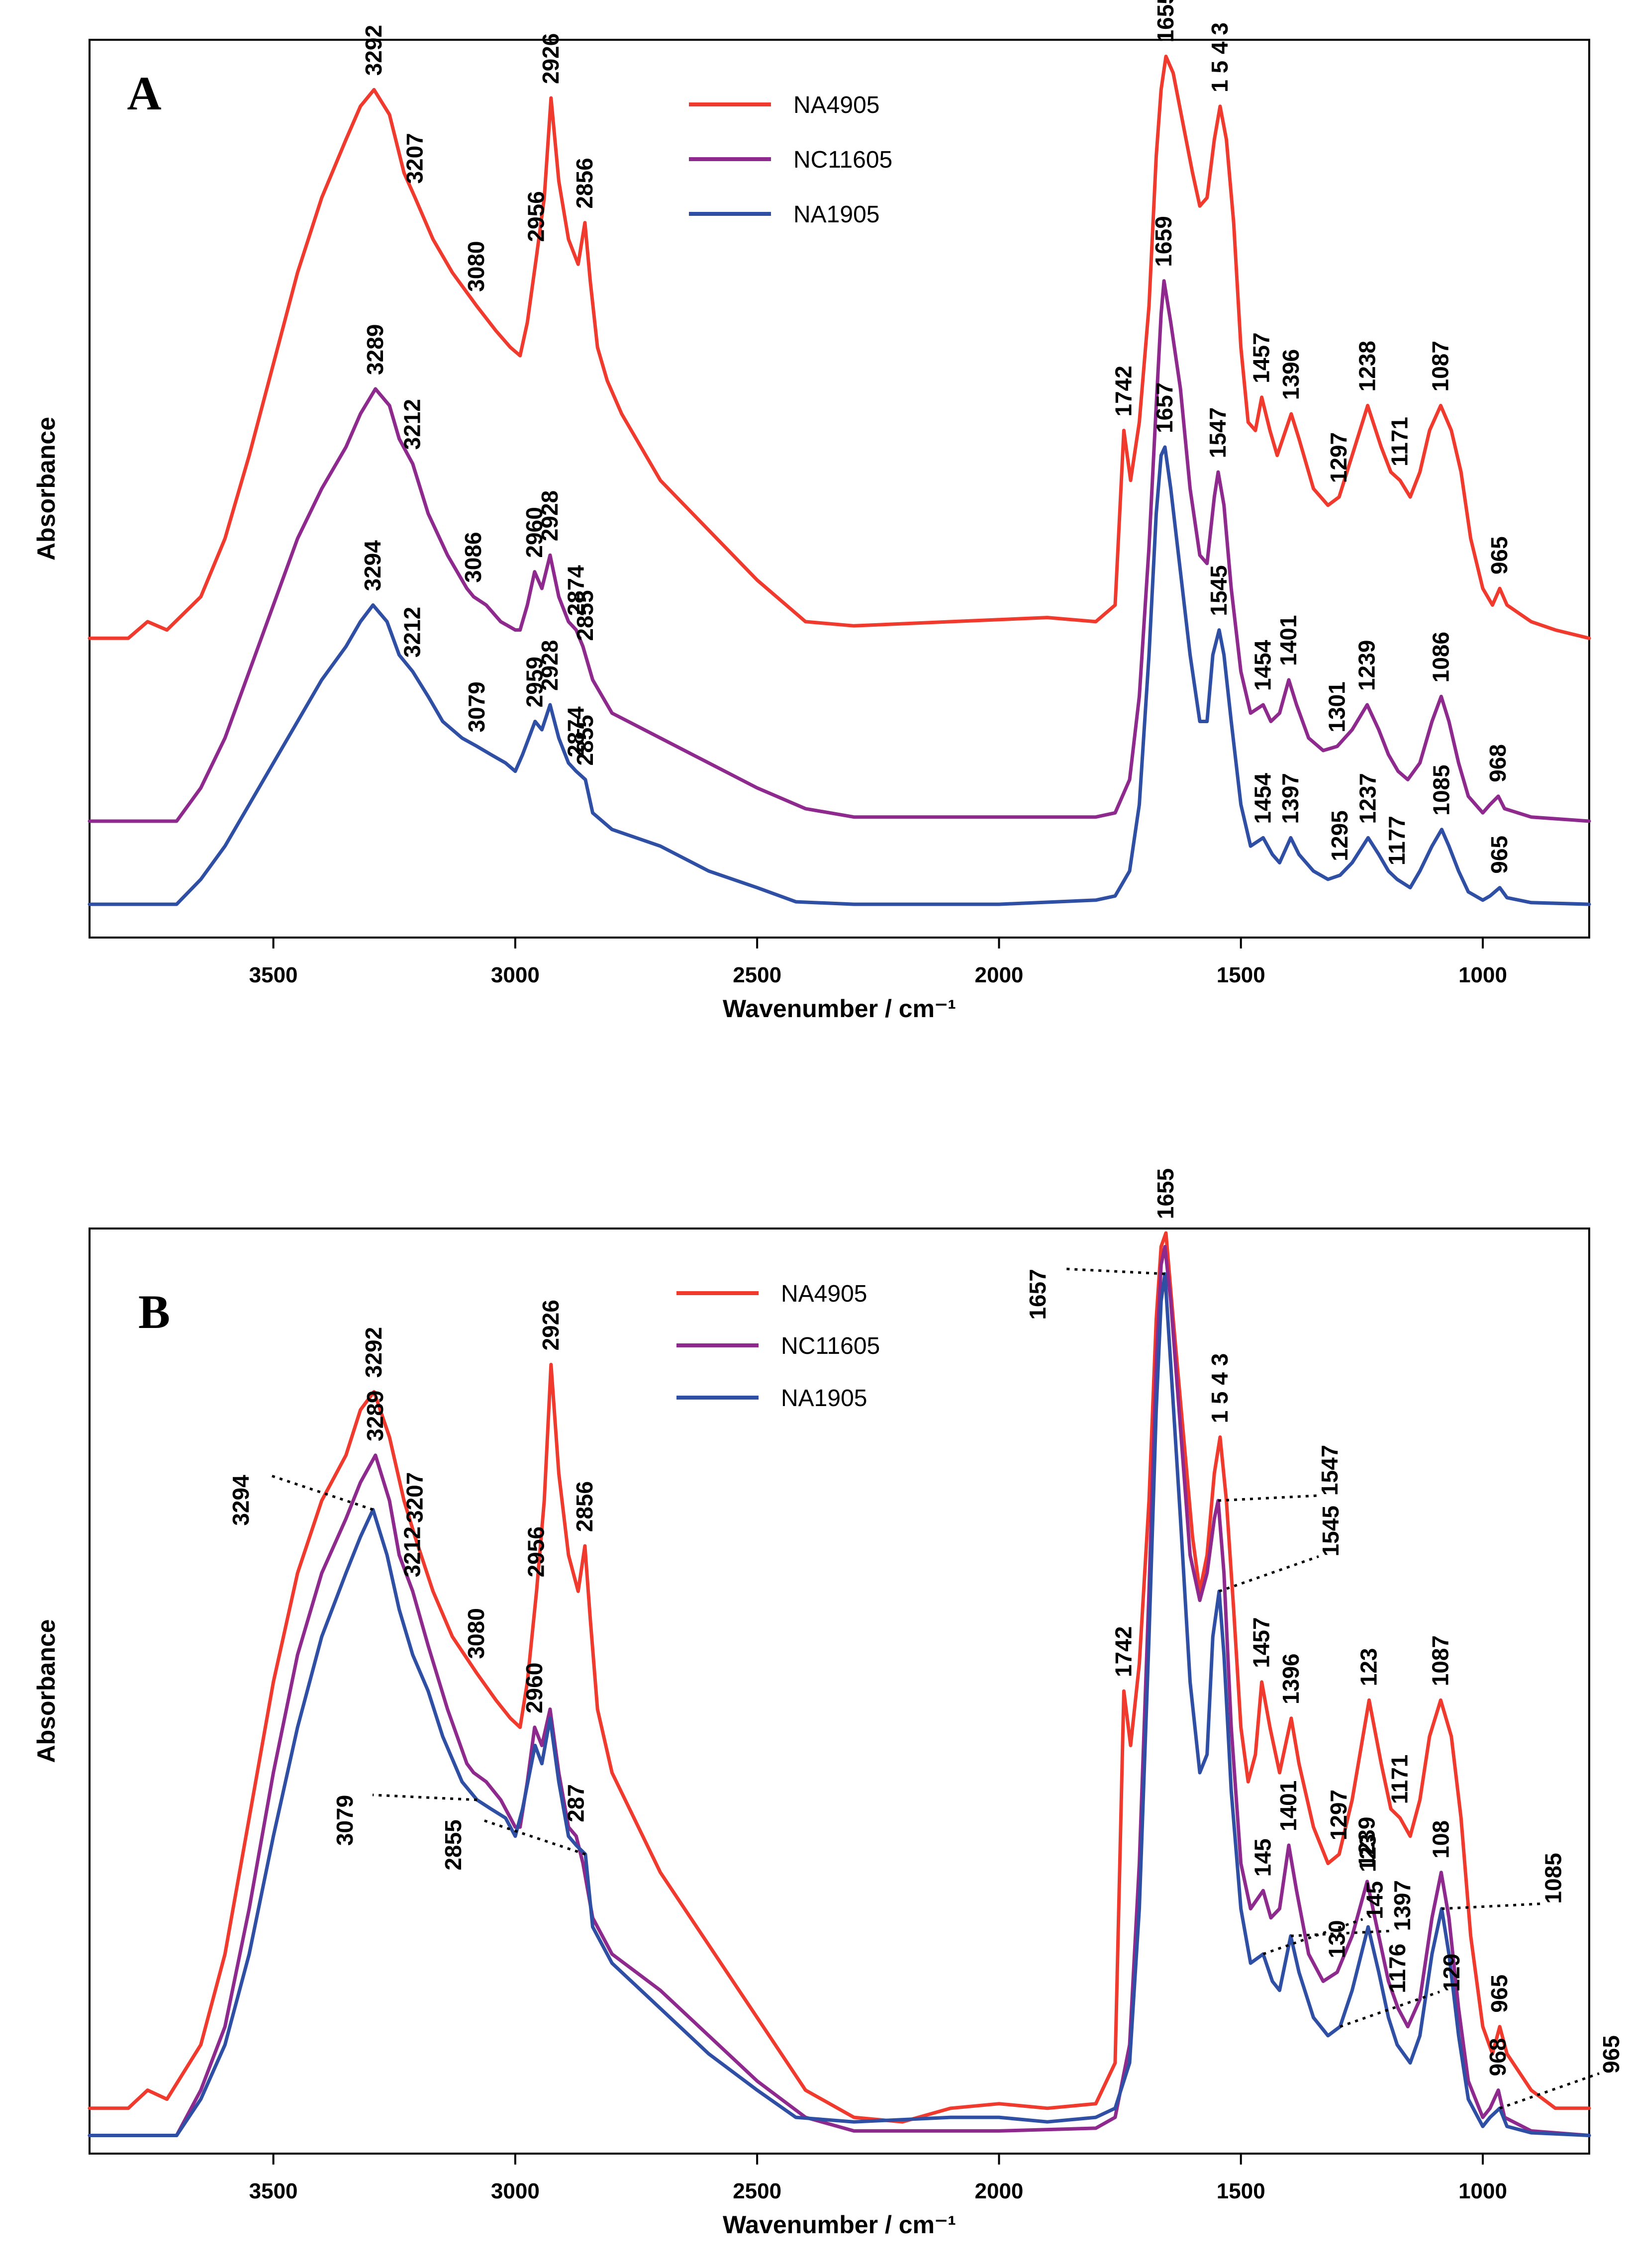 This screenshot has height=2268, width=1631. Describe the element at coordinates (1397, 1968) in the screenshot. I see `peak-label-b-25: 1176` at that location.